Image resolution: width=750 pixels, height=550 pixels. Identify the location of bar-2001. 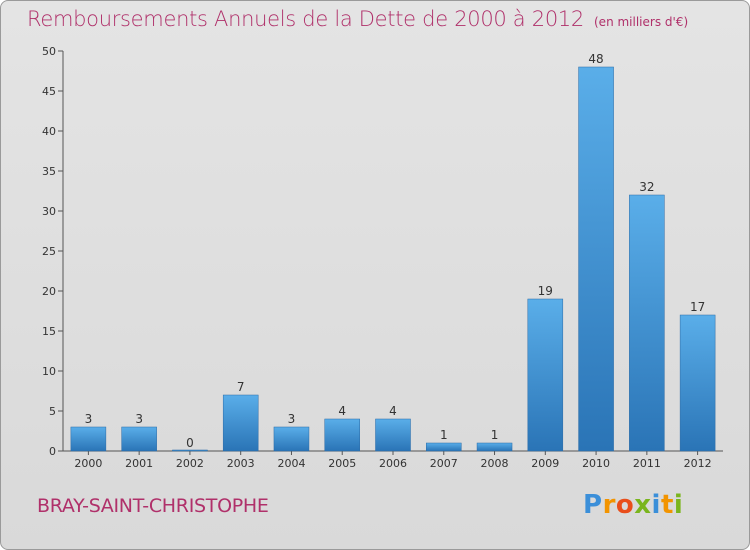
(139, 439).